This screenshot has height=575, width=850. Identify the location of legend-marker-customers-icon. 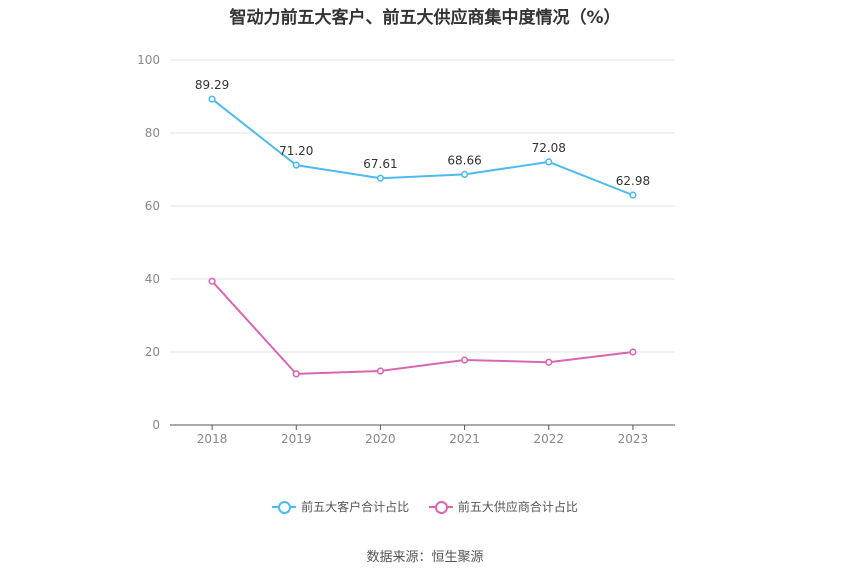
(284, 507).